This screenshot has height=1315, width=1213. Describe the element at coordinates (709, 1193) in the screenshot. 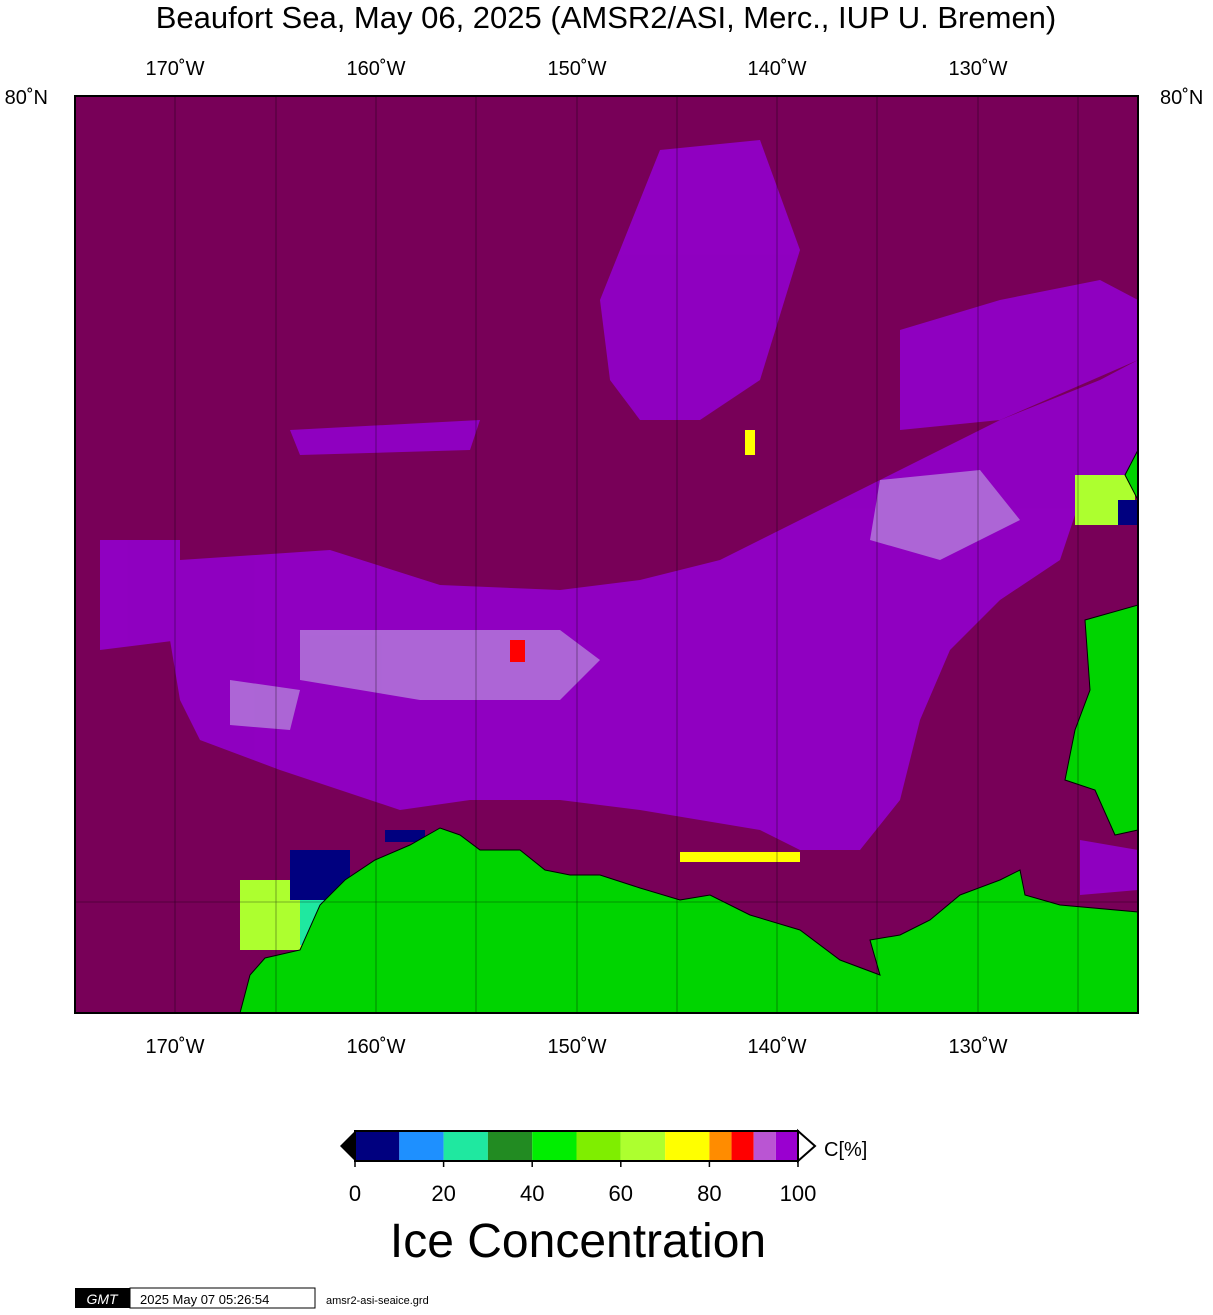

I see `colorbar-tick-label: 80` at that location.